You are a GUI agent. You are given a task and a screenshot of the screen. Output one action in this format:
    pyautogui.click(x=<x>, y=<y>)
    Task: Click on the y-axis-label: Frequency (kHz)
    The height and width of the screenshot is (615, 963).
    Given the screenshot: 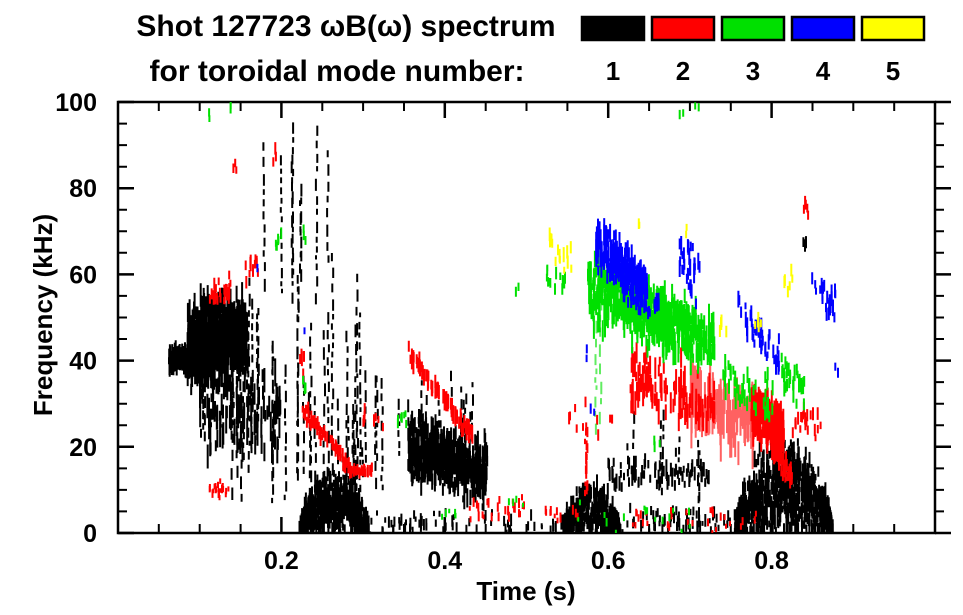 What is the action you would take?
    pyautogui.click(x=43, y=315)
    